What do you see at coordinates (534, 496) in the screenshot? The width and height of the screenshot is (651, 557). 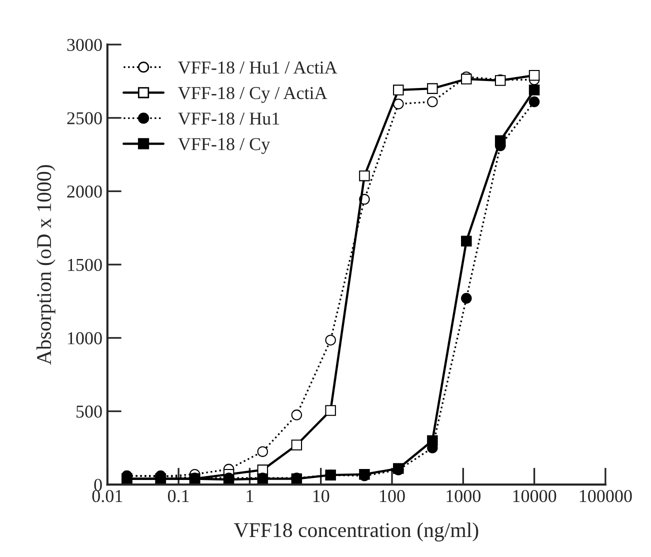 I see `x-tick-label: 10000` at bounding box center [534, 496].